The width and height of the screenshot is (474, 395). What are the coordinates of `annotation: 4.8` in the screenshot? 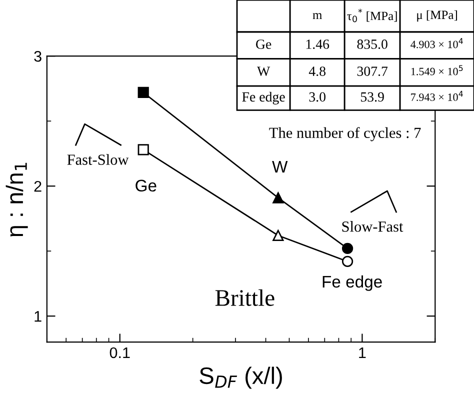 It's located at (317, 71).